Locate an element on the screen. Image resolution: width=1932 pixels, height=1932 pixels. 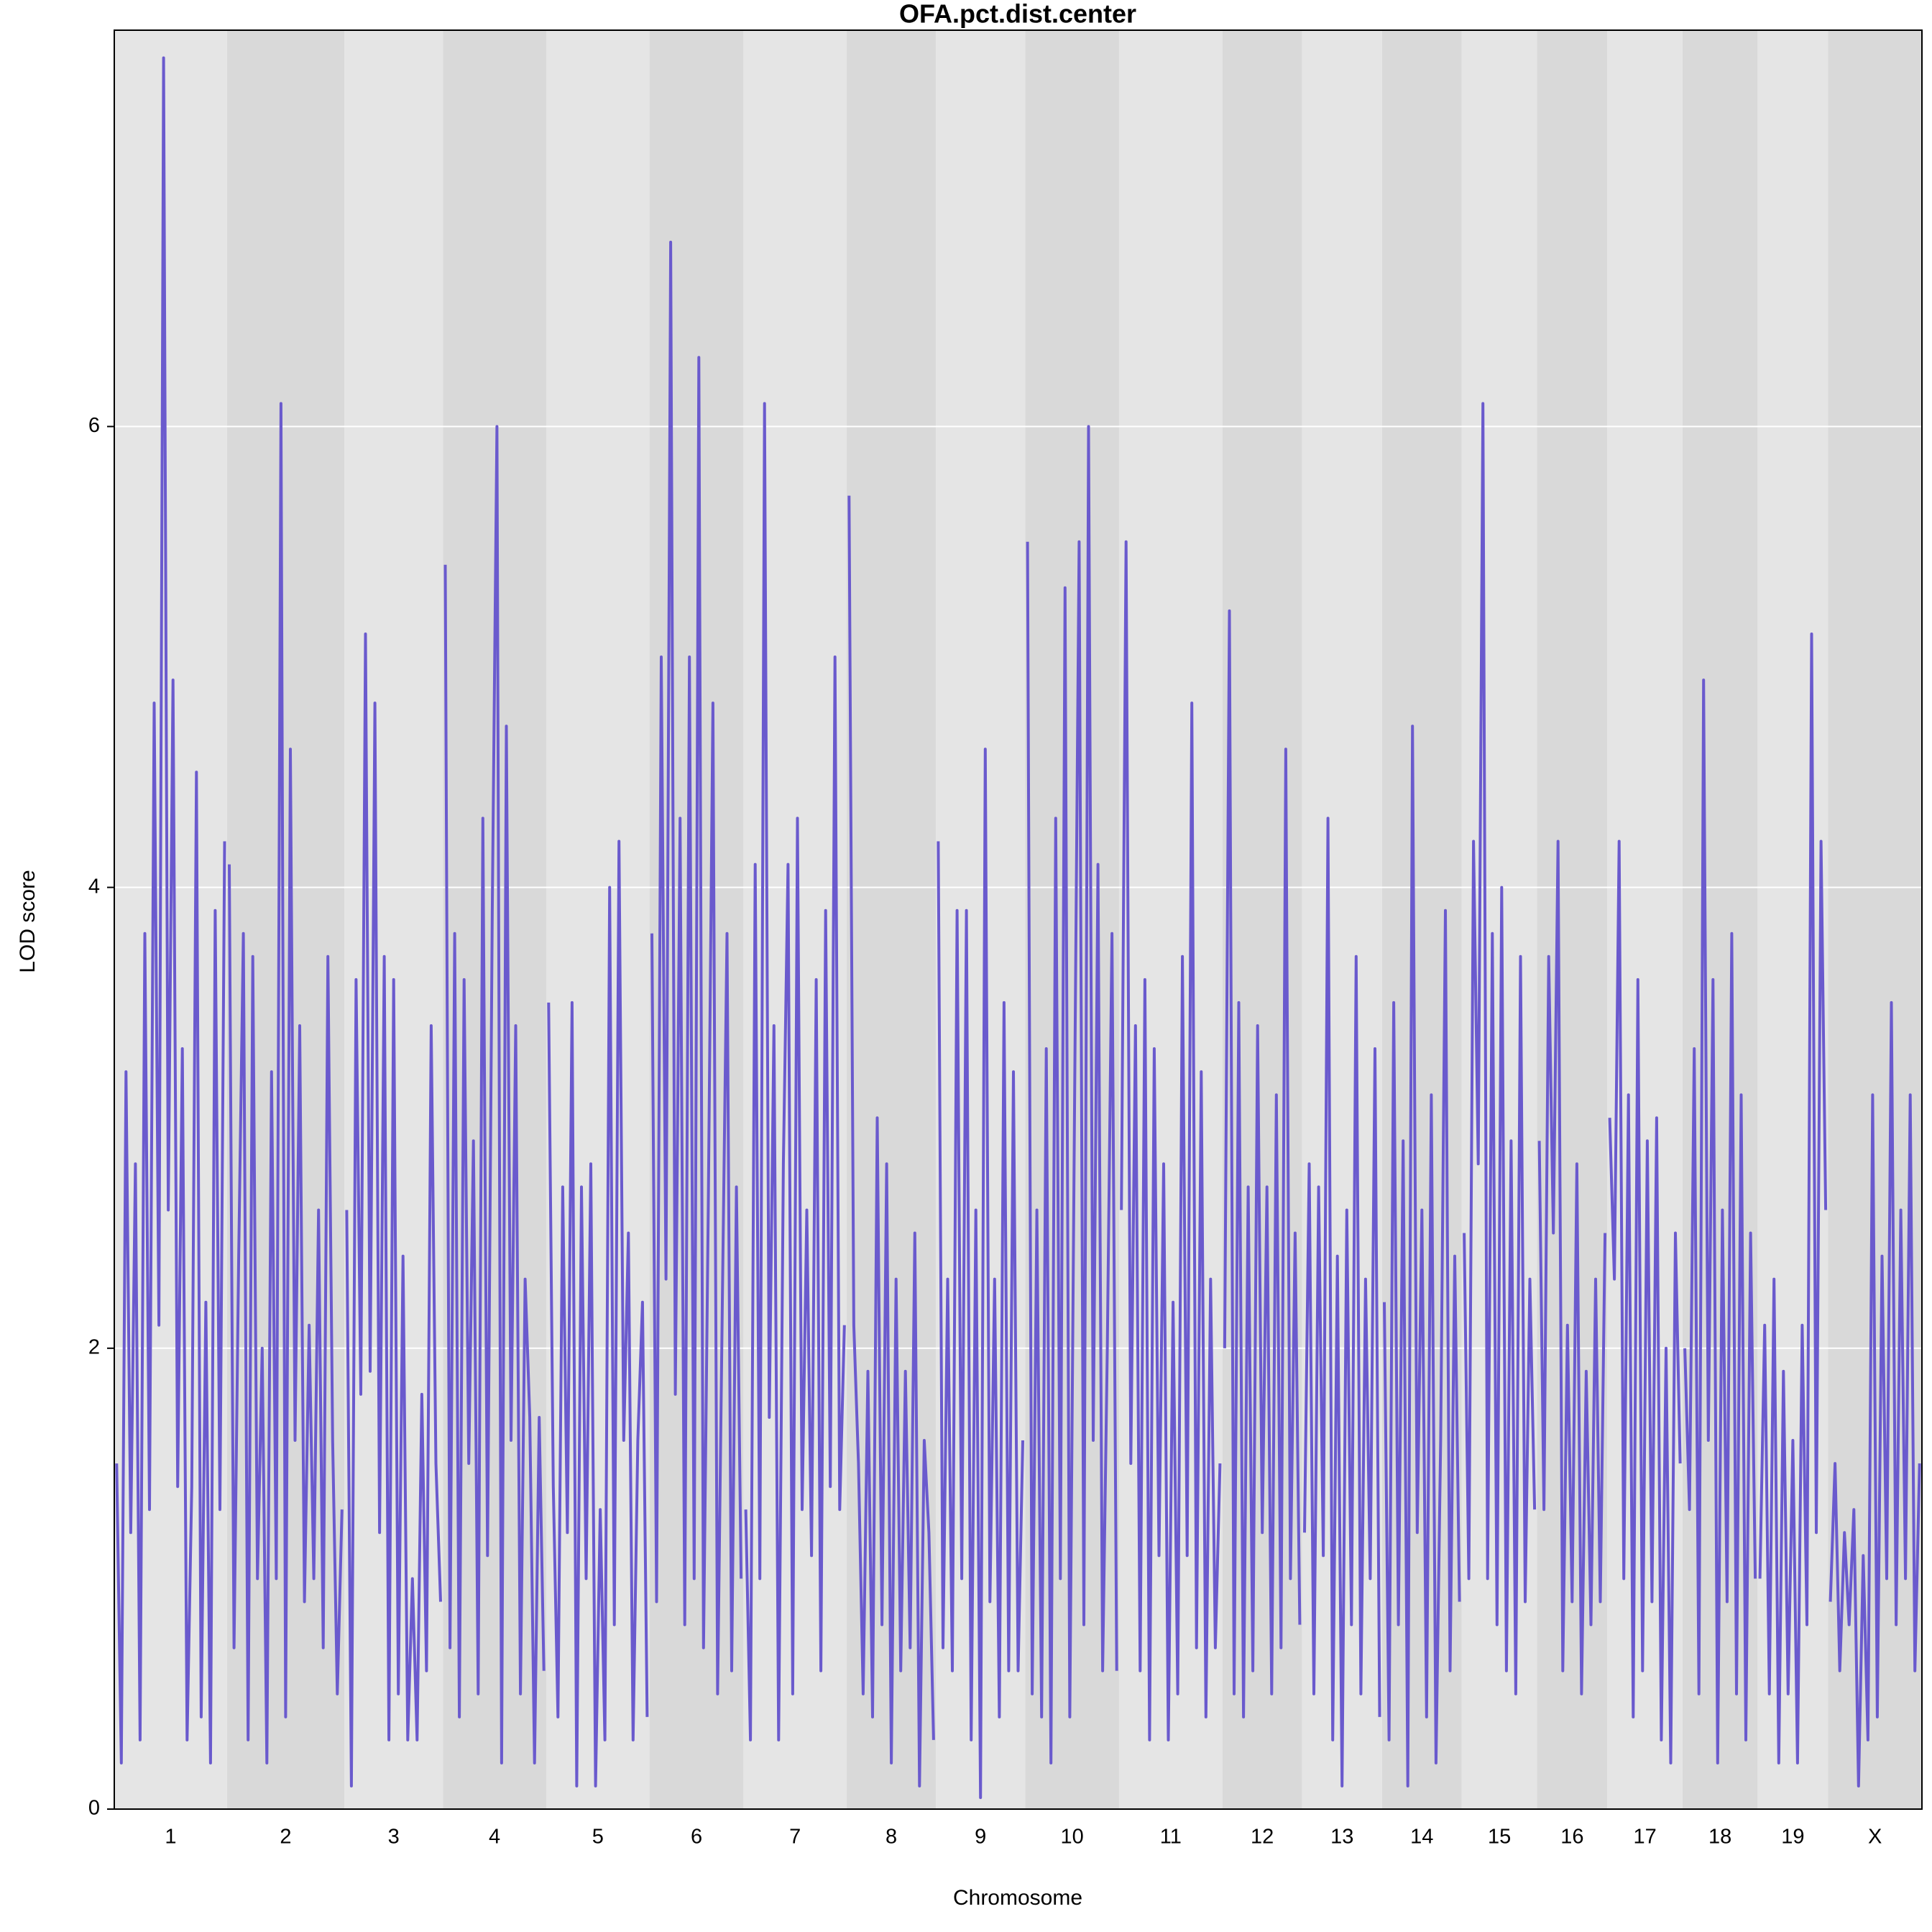
x-tick-label: 11 is located at coordinates (1171, 1837).